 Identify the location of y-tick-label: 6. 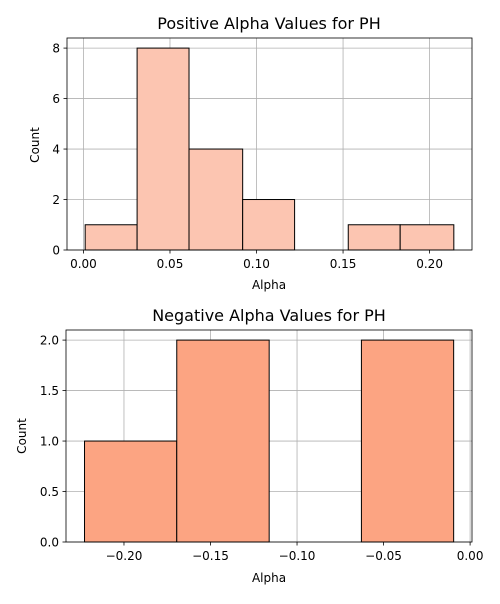
(56, 99).